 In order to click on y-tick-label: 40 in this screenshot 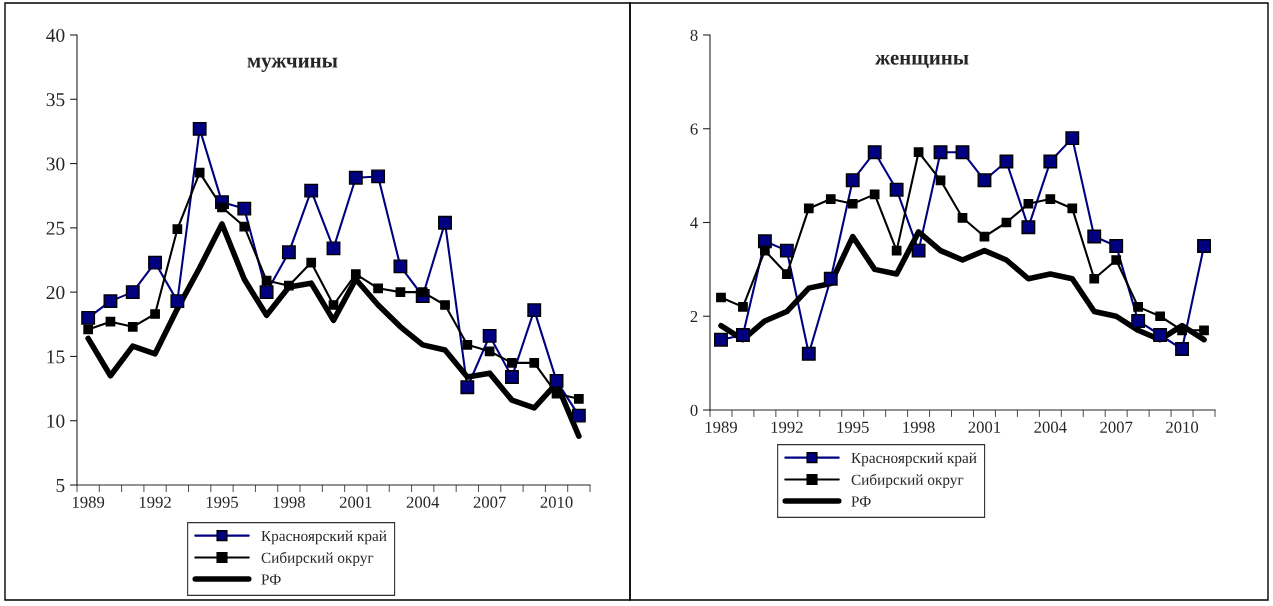, I will do `click(55, 35)`.